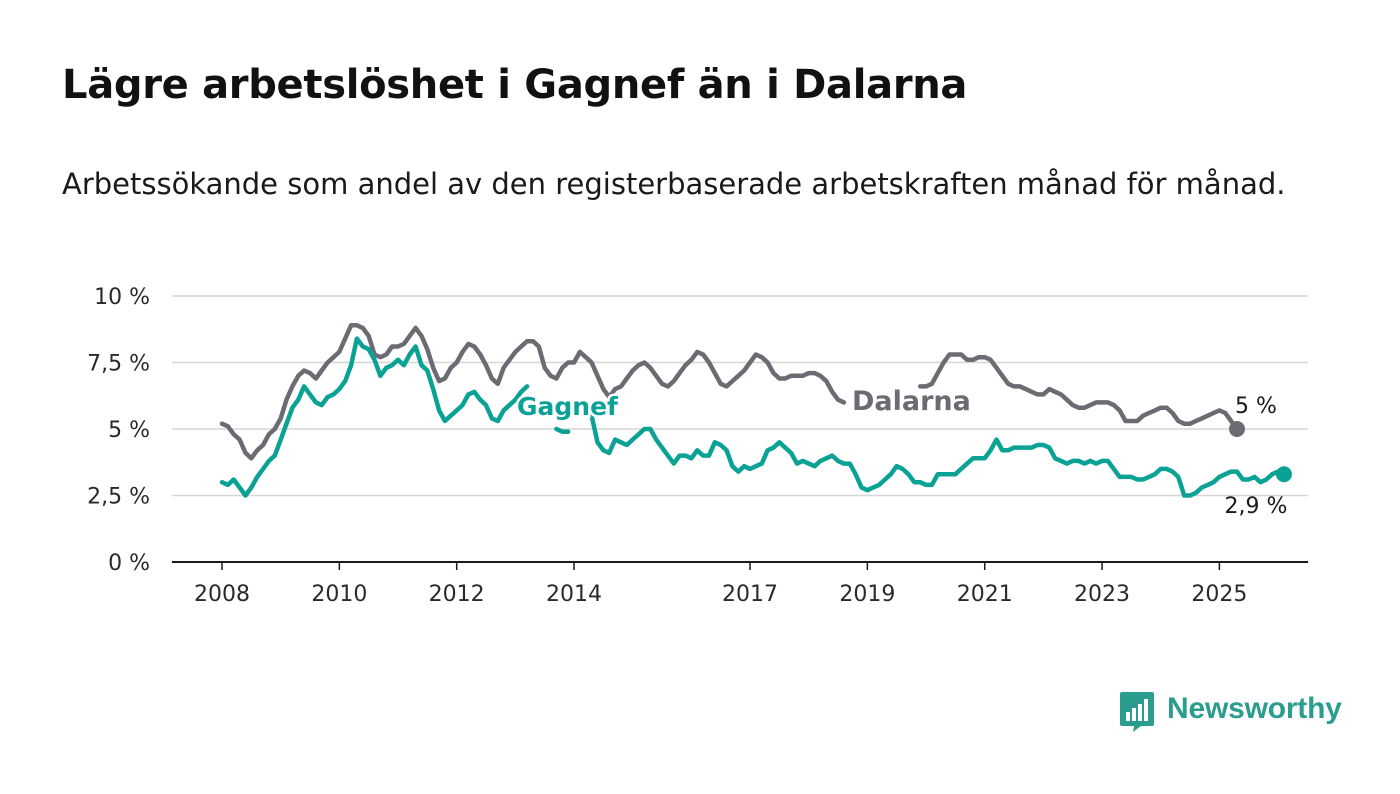 Image resolution: width=1400 pixels, height=794 pixels. I want to click on y-tick-label: 5 %, so click(129, 430).